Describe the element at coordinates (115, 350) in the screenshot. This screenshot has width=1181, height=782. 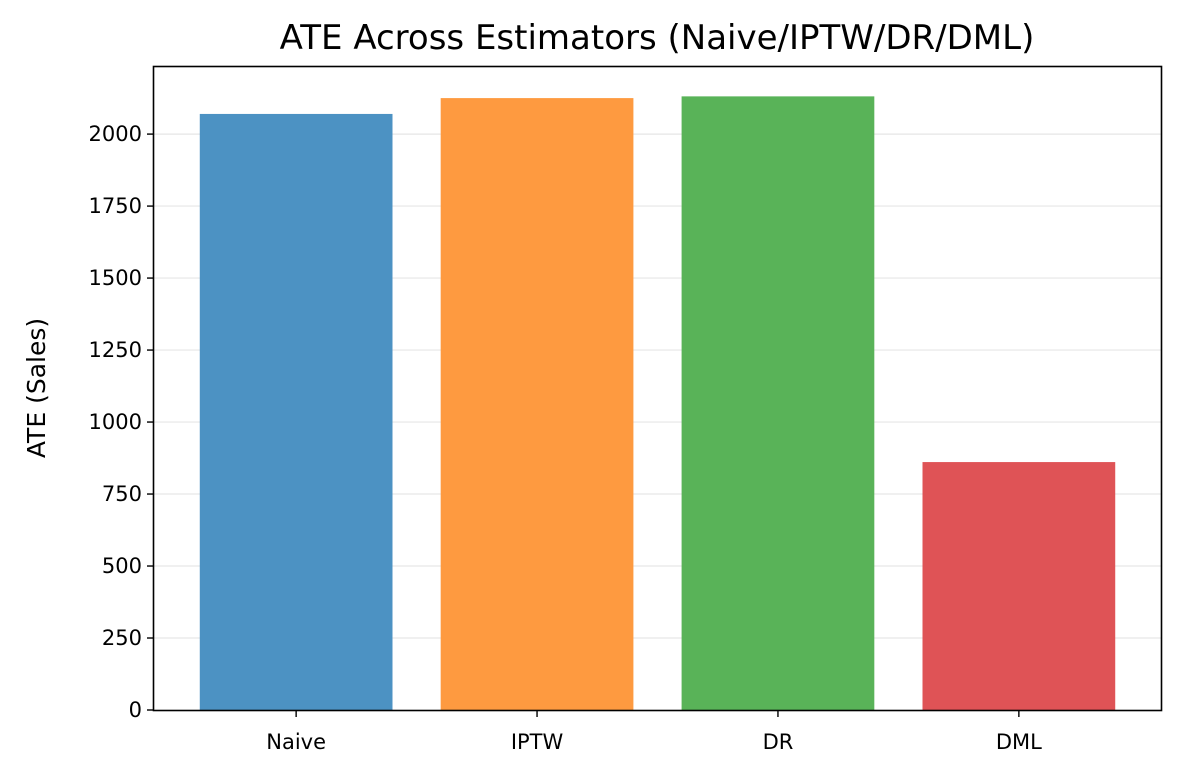
I see `y-tick-label: 1250` at that location.